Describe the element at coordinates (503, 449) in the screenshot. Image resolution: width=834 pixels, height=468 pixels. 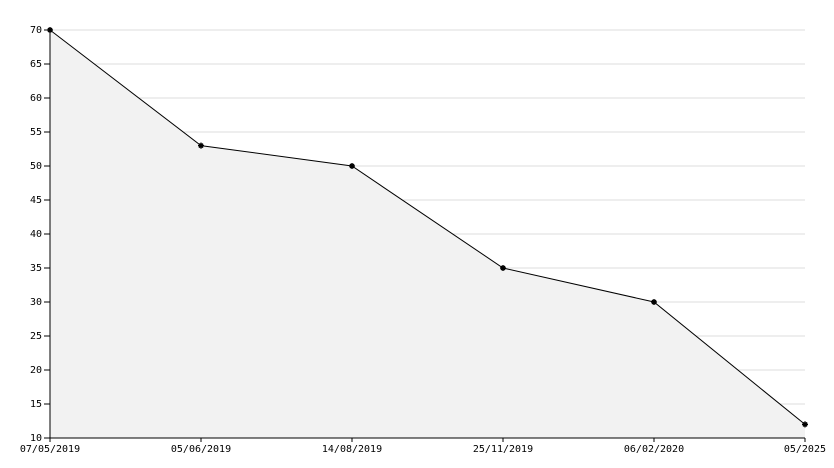
I see `x-tick-label: 25/11/2019` at that location.